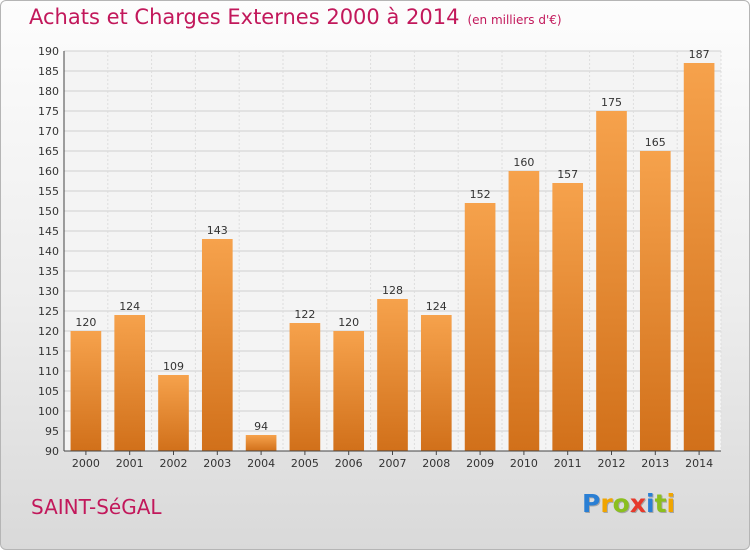  What do you see at coordinates (436, 383) in the screenshot?
I see `bar-2008` at bounding box center [436, 383].